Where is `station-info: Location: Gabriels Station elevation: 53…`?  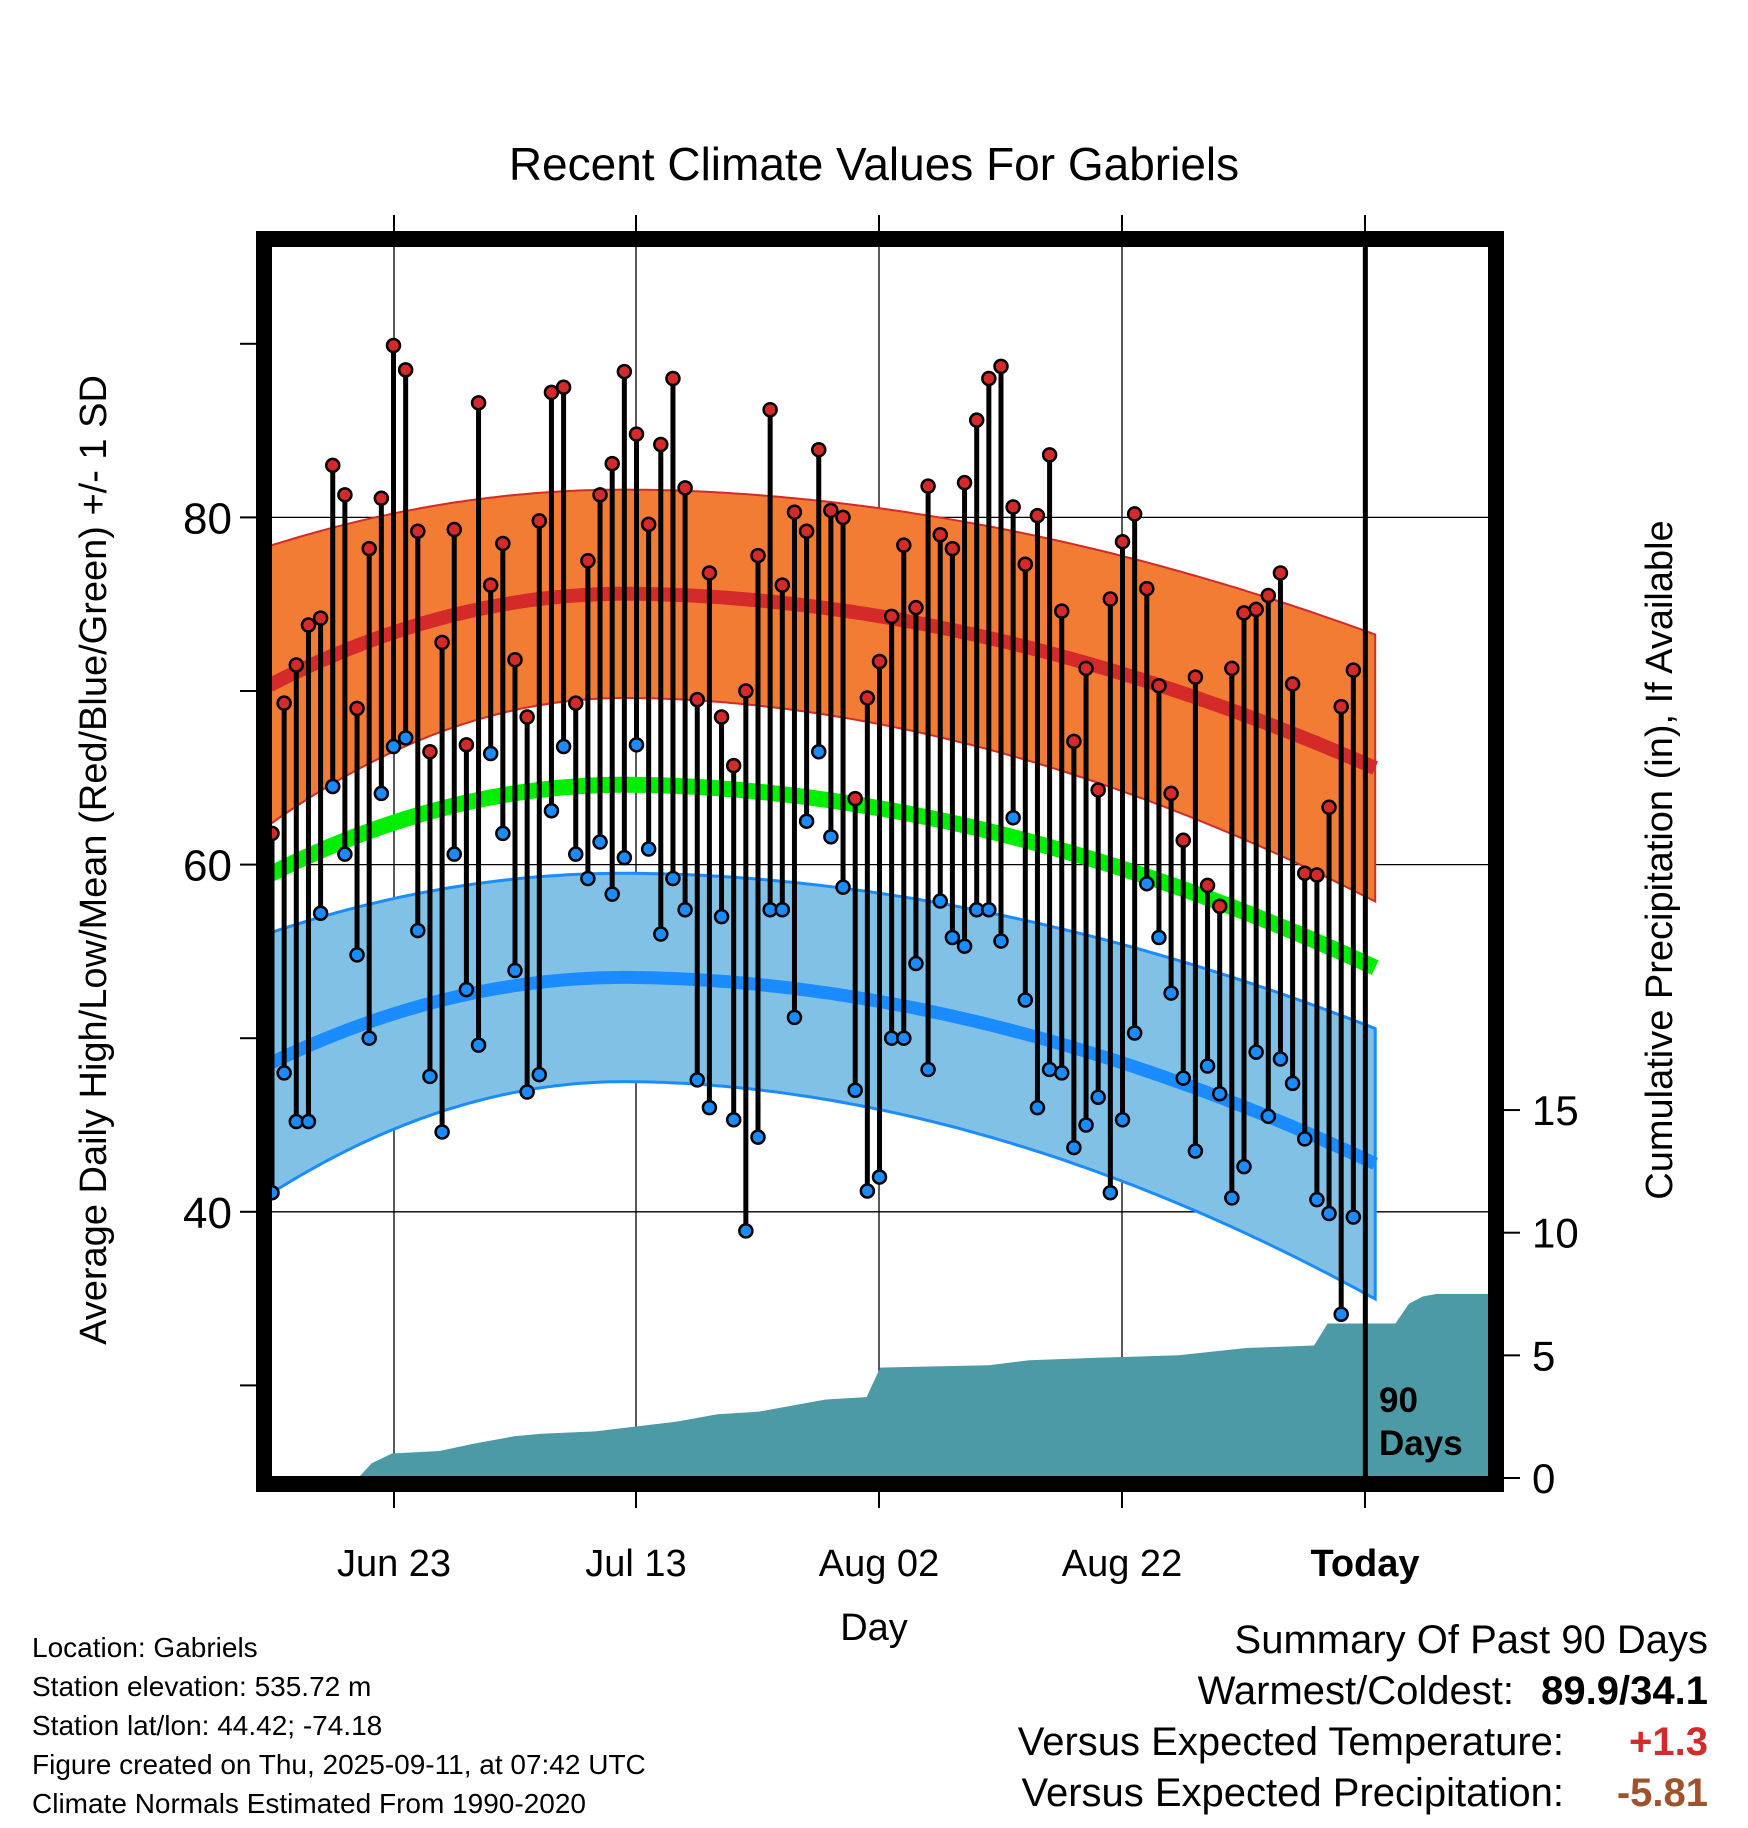
station-info: Location: Gabriels Station elevation: 53… is located at coordinates (339, 1725).